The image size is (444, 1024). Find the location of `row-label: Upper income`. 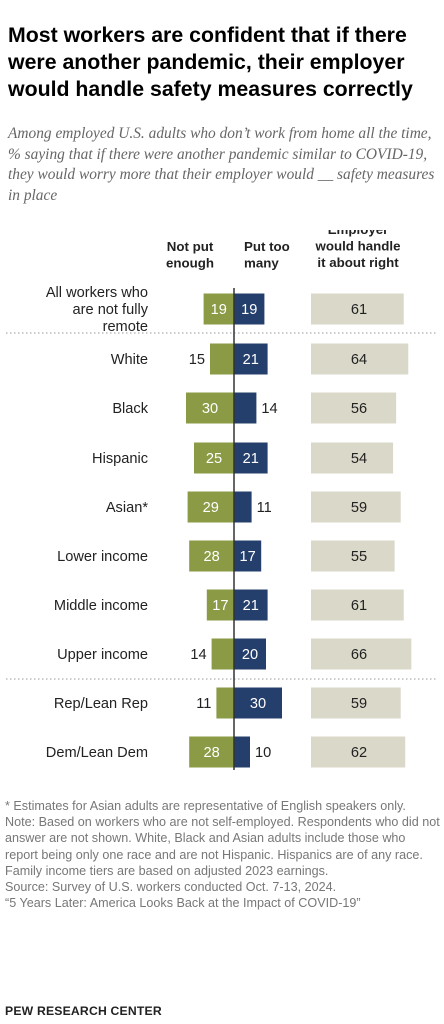

row-label: Upper income is located at coordinates (102, 655).